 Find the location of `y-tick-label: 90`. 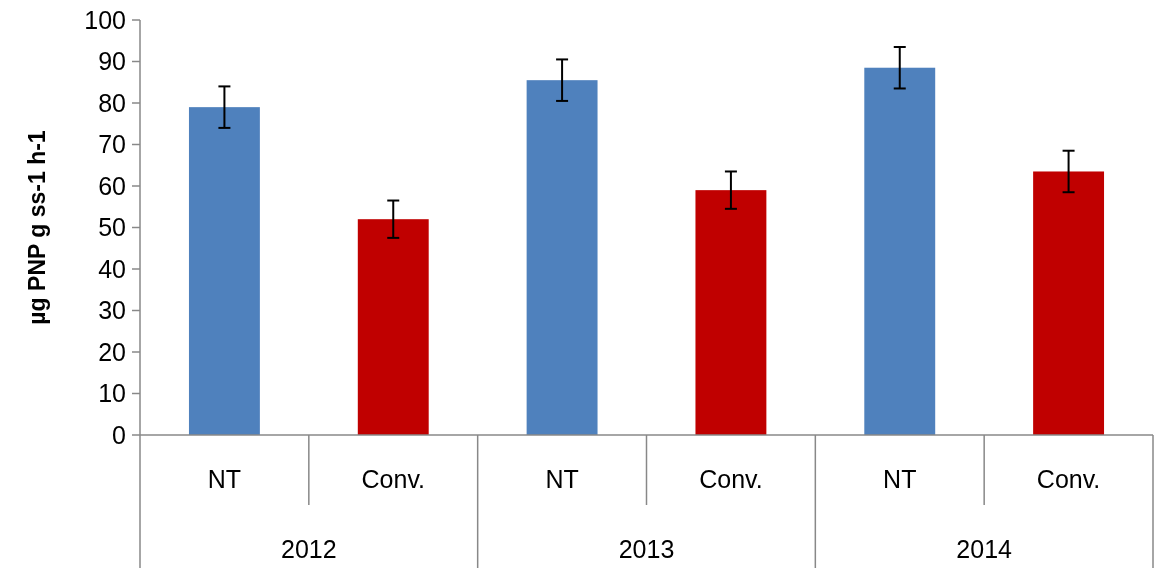

y-tick-label: 90 is located at coordinates (112, 61).